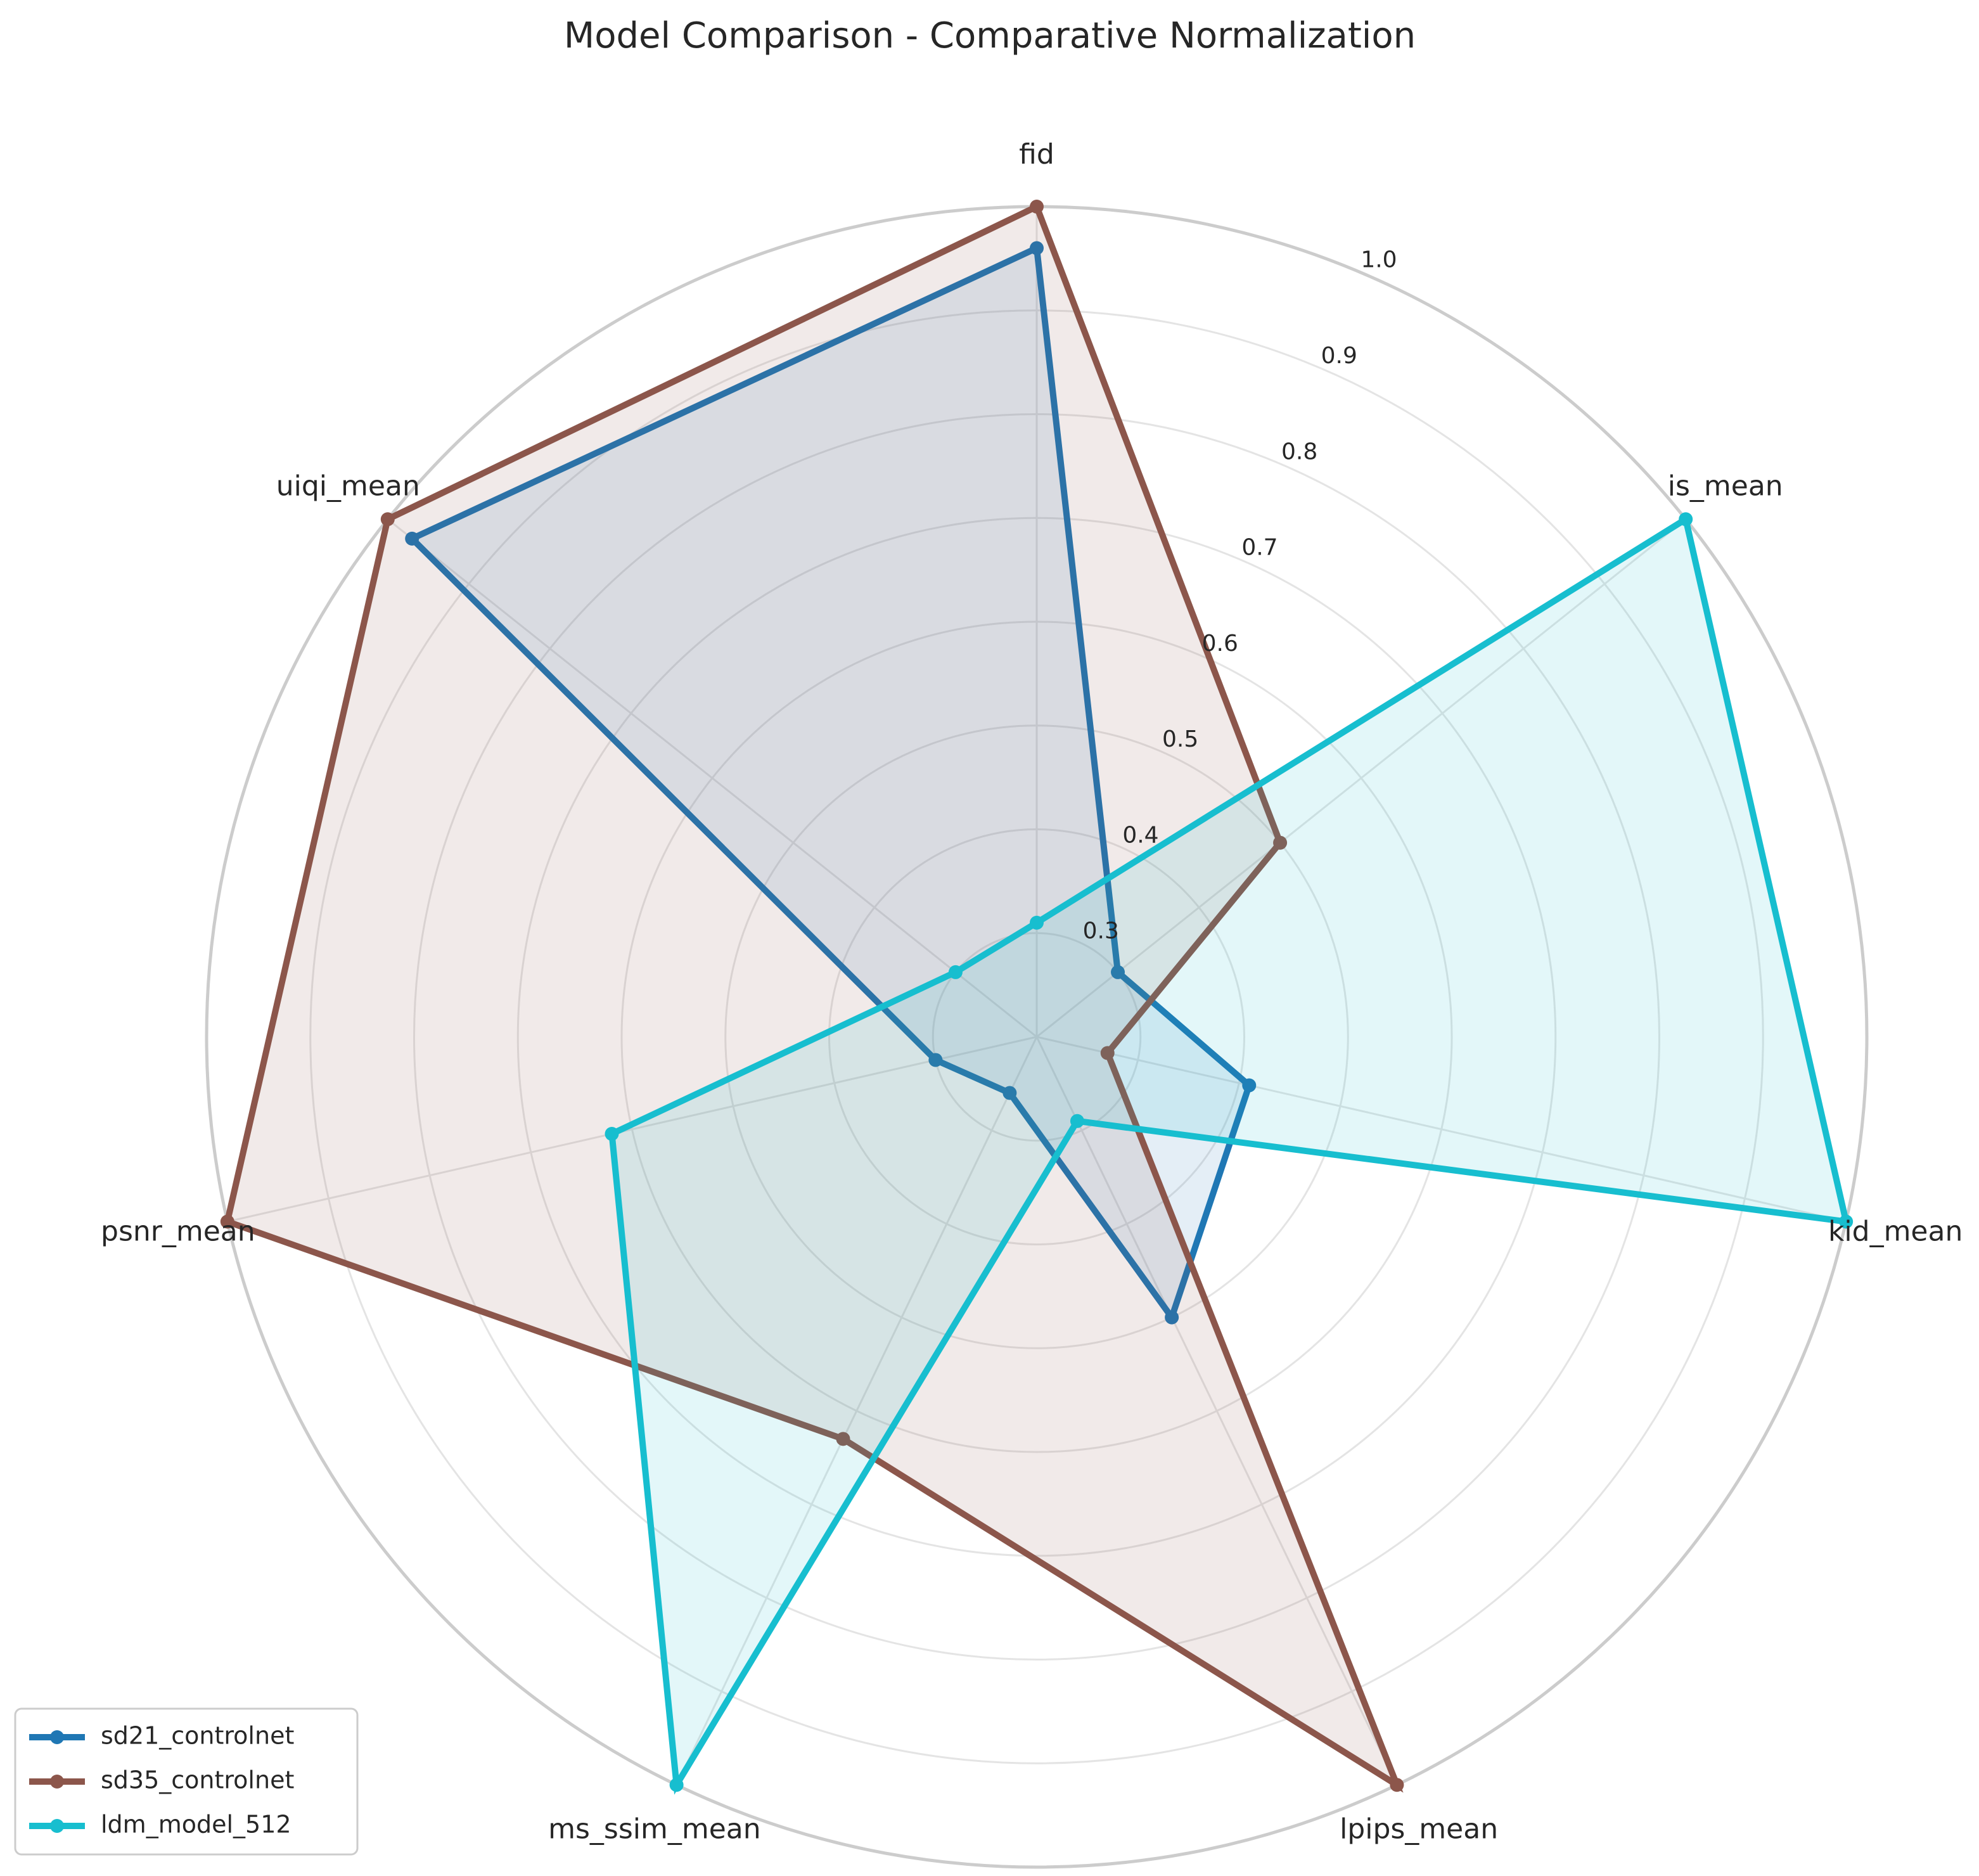 The width and height of the screenshot is (1979, 1876). Describe the element at coordinates (1419, 1829) in the screenshot. I see `axis-label: lpips_mean` at that location.